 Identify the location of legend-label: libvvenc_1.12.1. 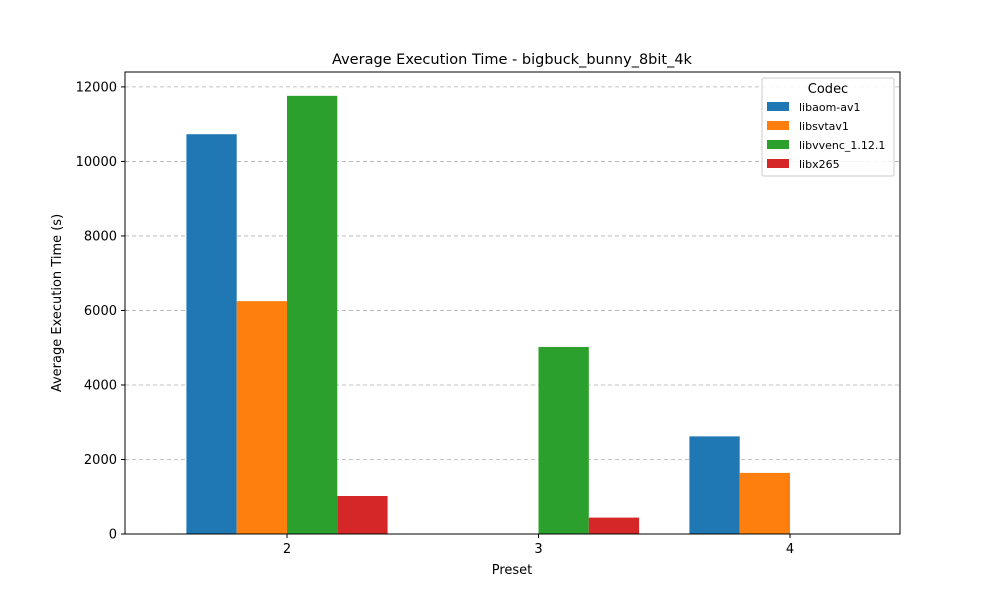
(842, 145).